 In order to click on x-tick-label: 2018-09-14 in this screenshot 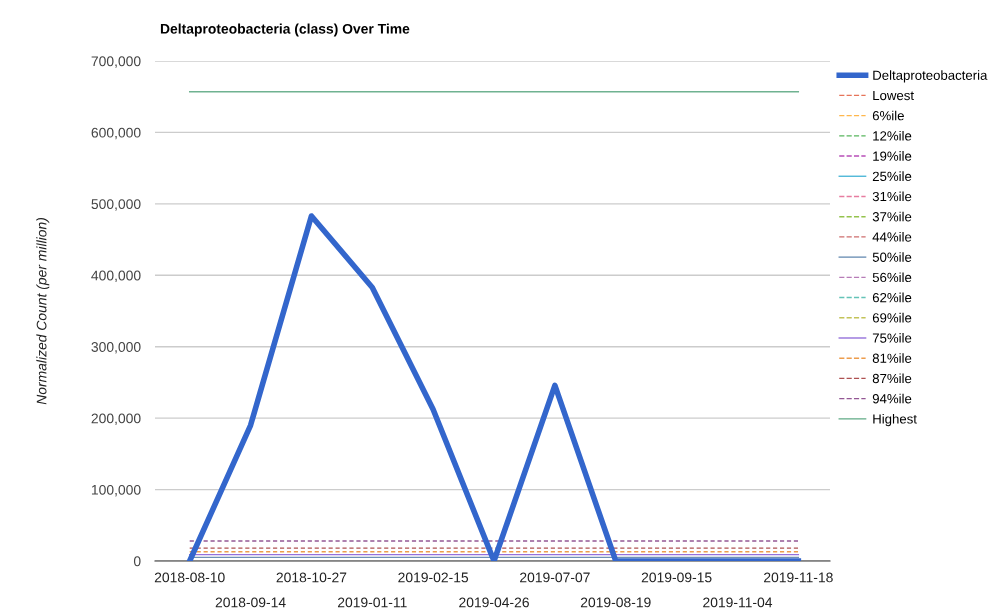, I will do `click(250, 602)`.